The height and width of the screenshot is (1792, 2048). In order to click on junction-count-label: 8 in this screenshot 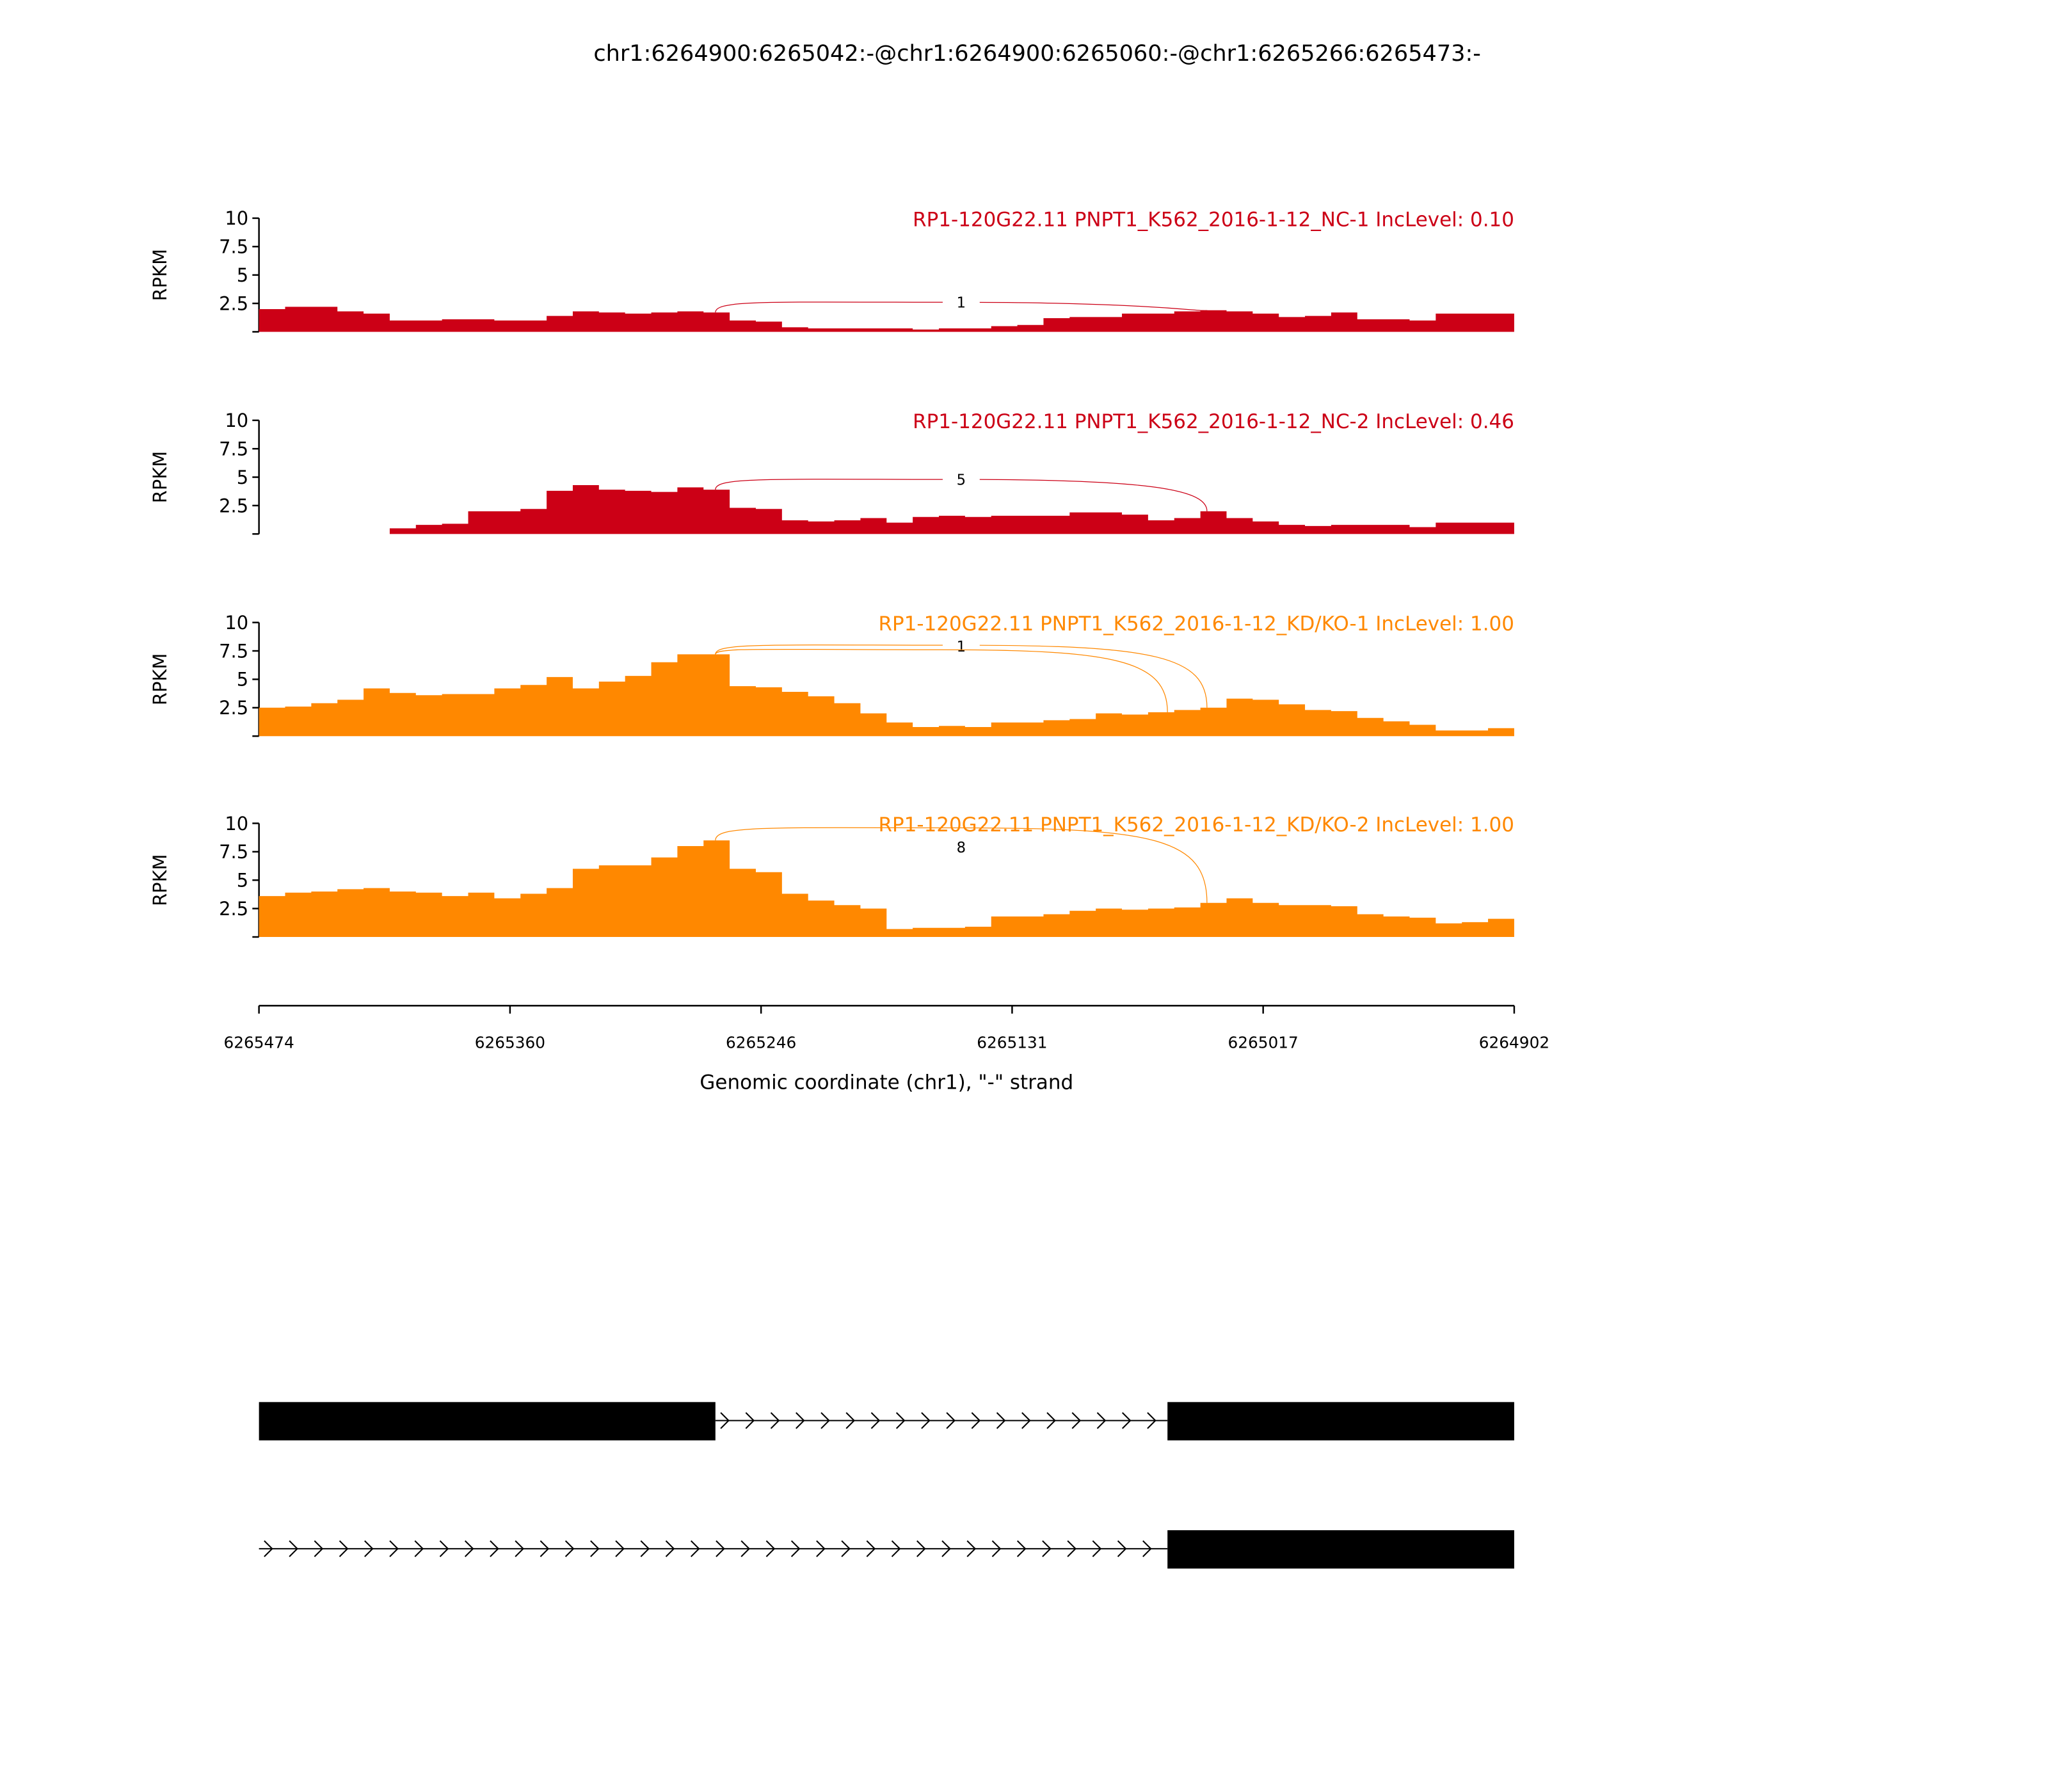, I will do `click(961, 848)`.